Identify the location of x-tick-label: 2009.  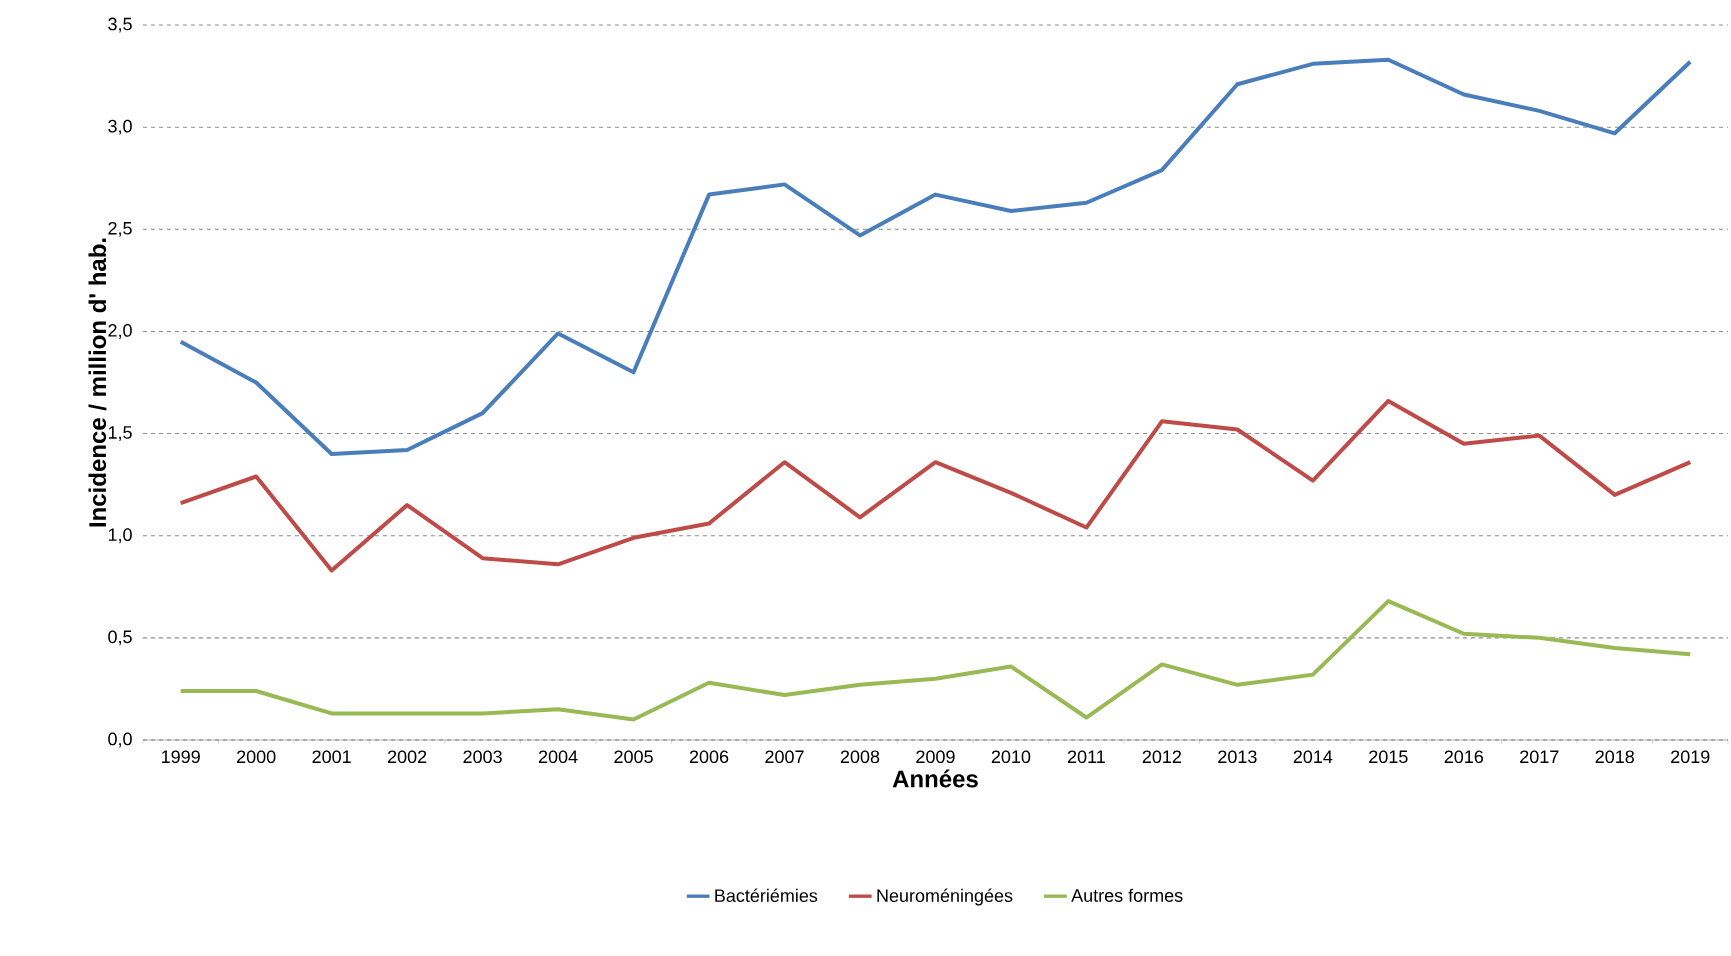
(935, 757).